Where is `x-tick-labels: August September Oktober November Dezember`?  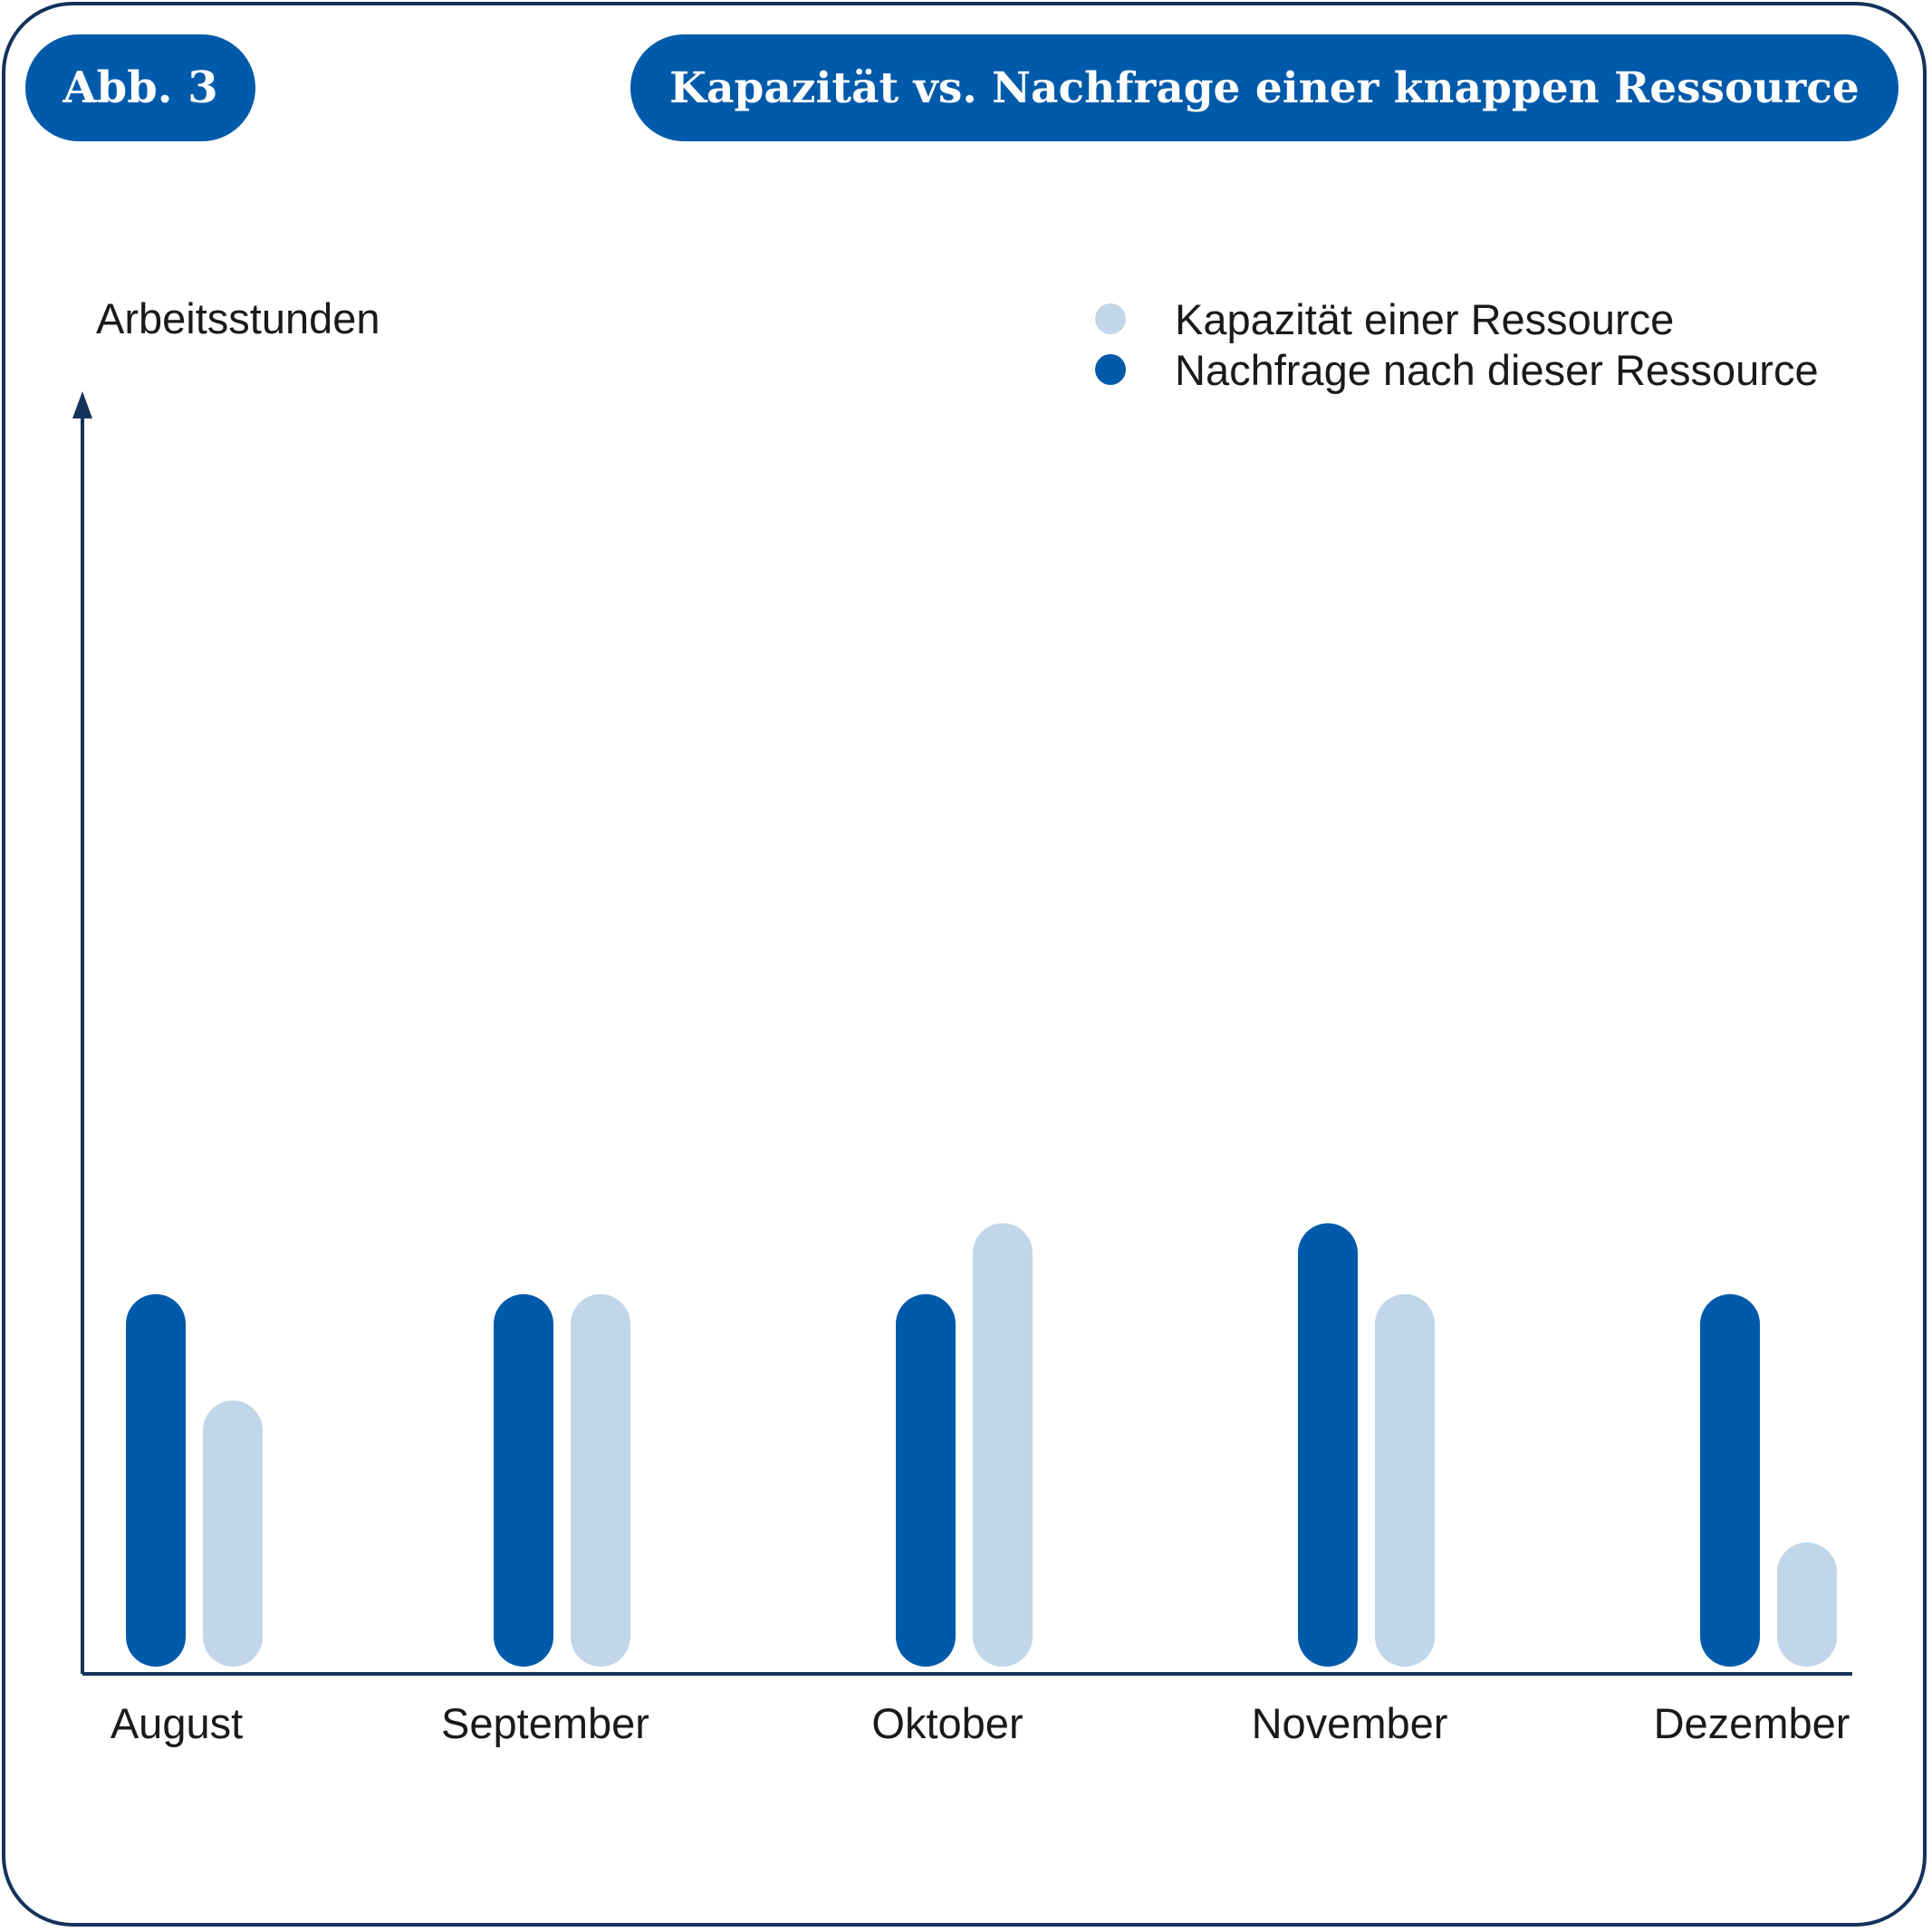
x-tick-labels: August September Oktober November Dezember is located at coordinates (980, 1723).